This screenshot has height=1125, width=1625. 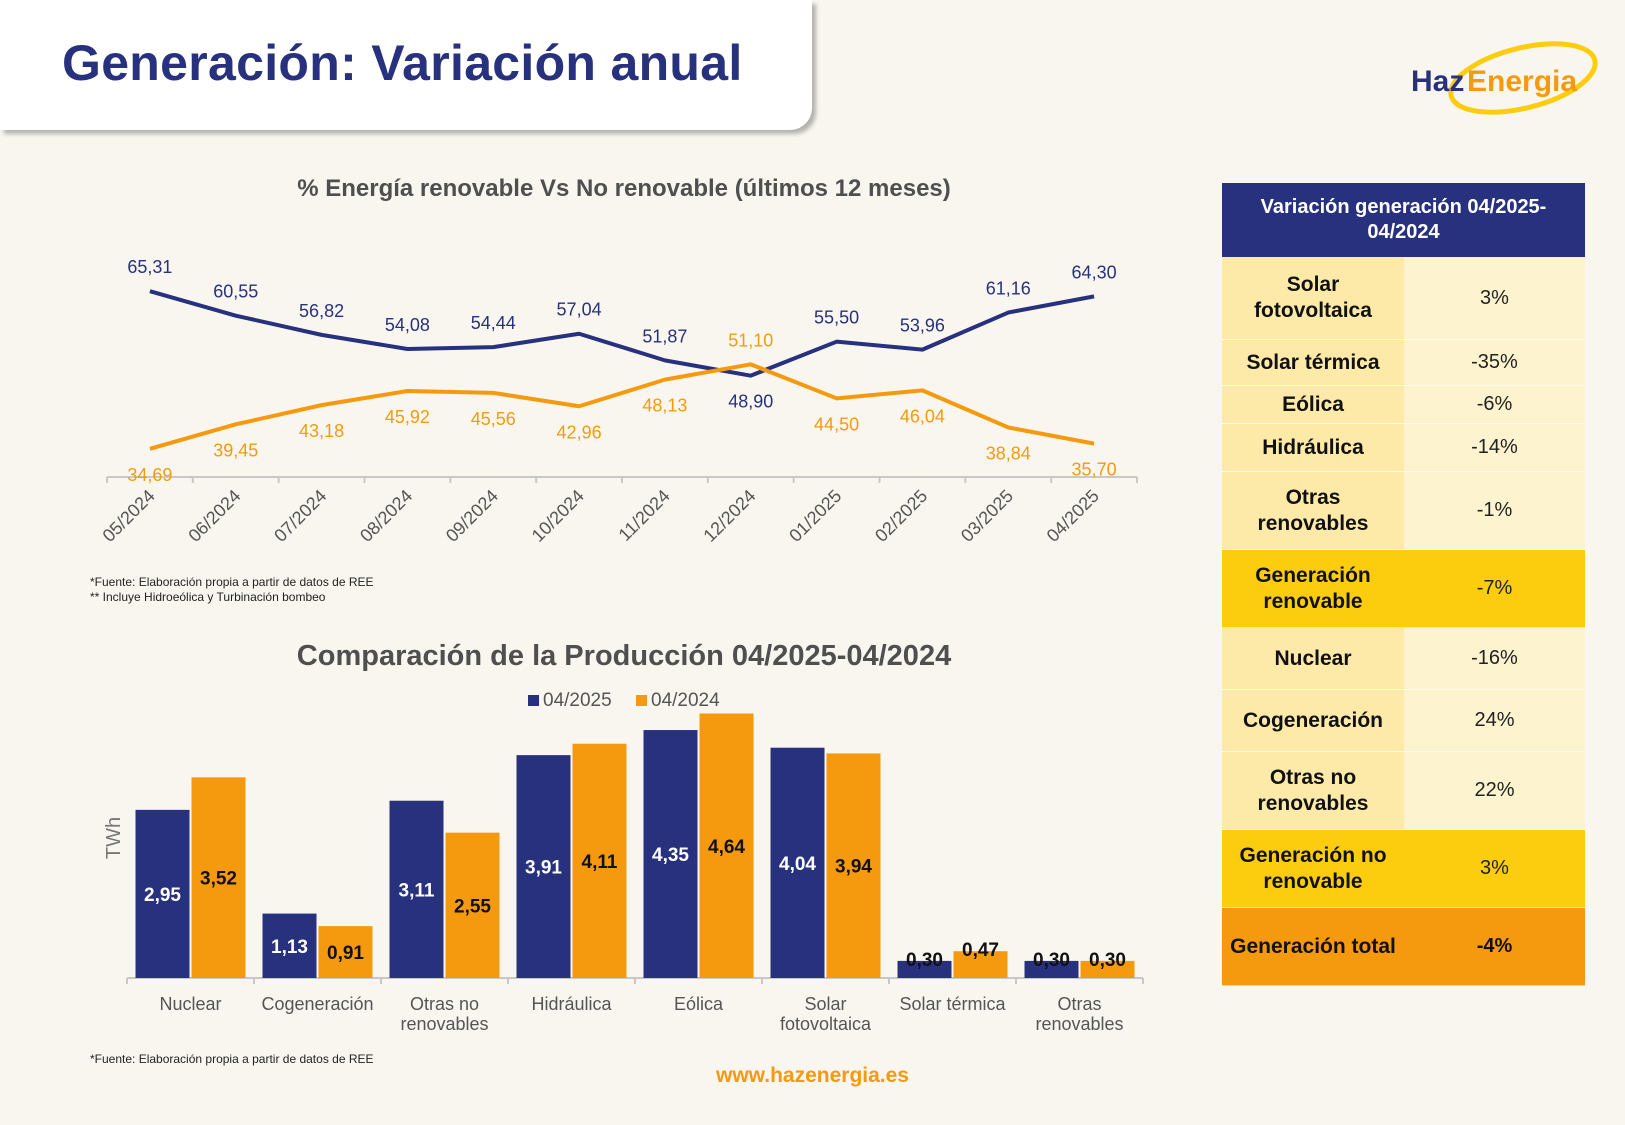 I want to click on footer-url: www.hazenergia.es, so click(x=812, y=1075).